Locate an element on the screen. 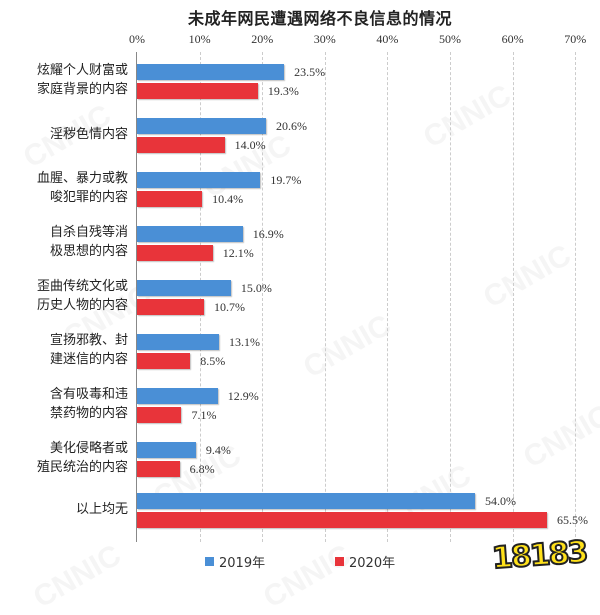 Image resolution: width=600 pixels, height=615 pixels. value-label: 9.4% is located at coordinates (218, 450).